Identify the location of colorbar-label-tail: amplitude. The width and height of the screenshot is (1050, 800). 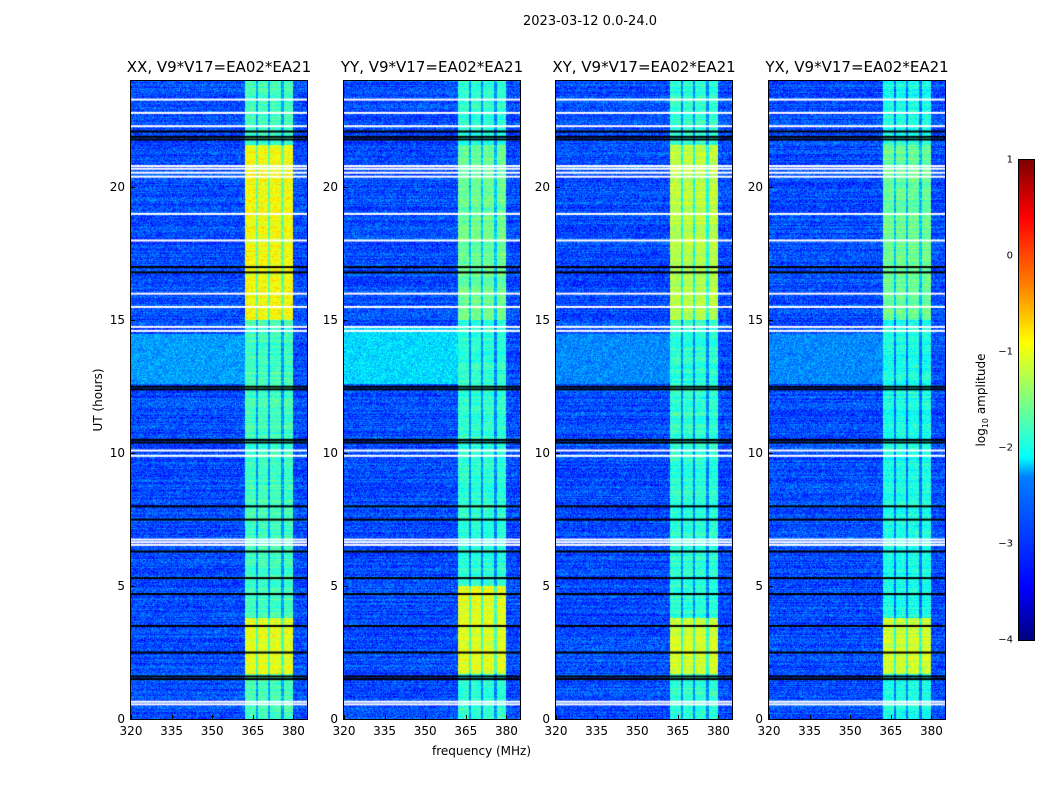
(980, 385).